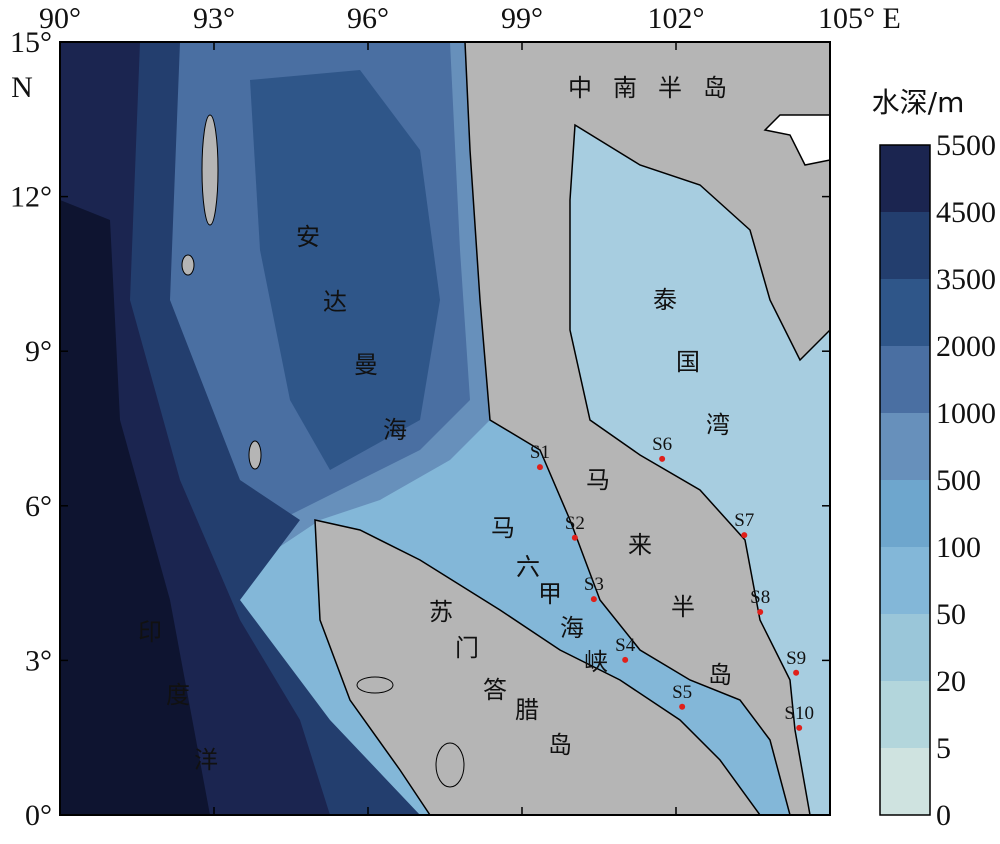 The height and width of the screenshot is (844, 1000). What do you see at coordinates (662, 444) in the screenshot?
I see `station-label: S6` at bounding box center [662, 444].